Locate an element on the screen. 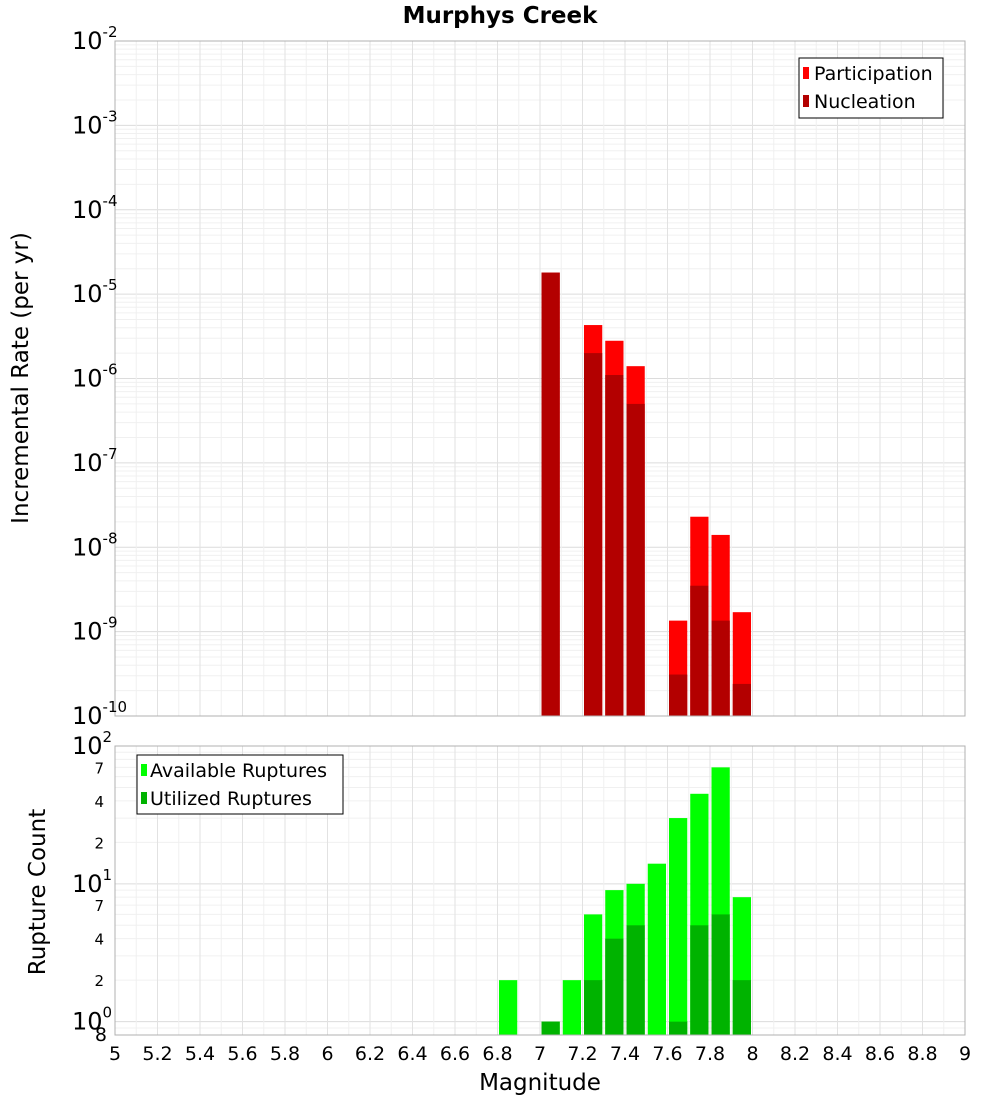  x-tick-label: 8.2 is located at coordinates (795, 1054).